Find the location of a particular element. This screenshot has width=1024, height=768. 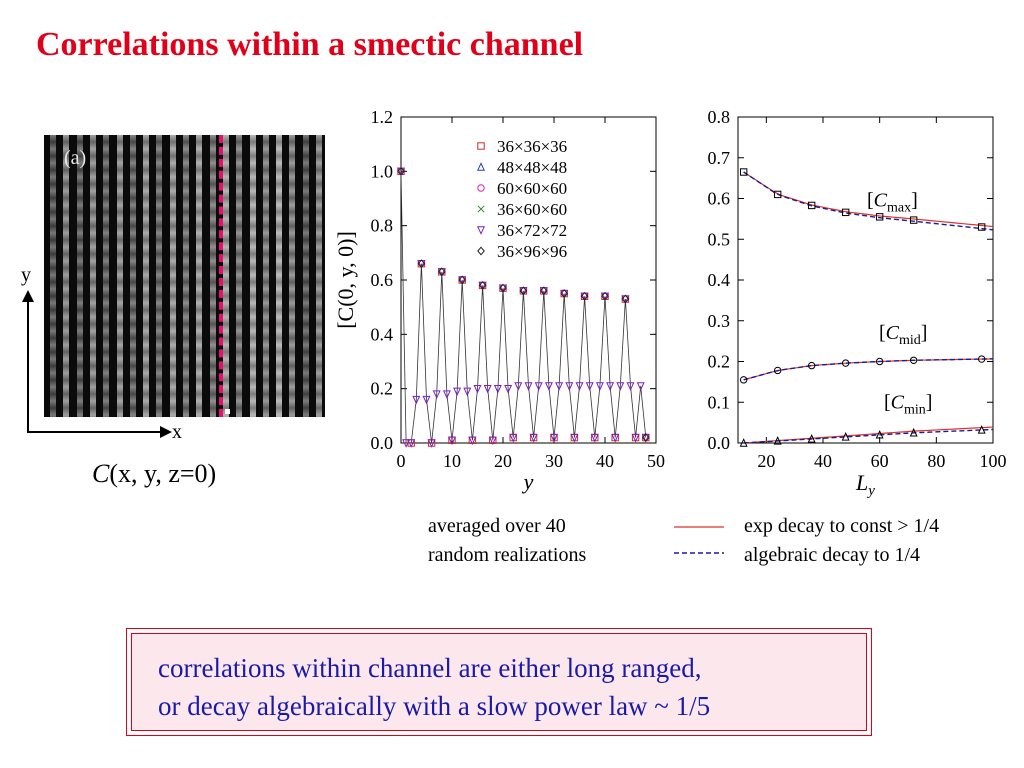

plot2-annotation-mid: [Cmid] is located at coordinates (903, 335).